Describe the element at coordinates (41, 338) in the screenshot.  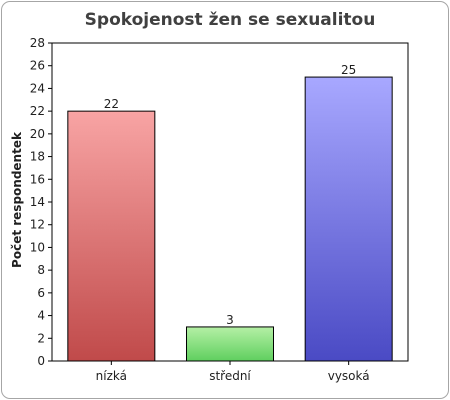
I see `y-tick-label: 2` at that location.